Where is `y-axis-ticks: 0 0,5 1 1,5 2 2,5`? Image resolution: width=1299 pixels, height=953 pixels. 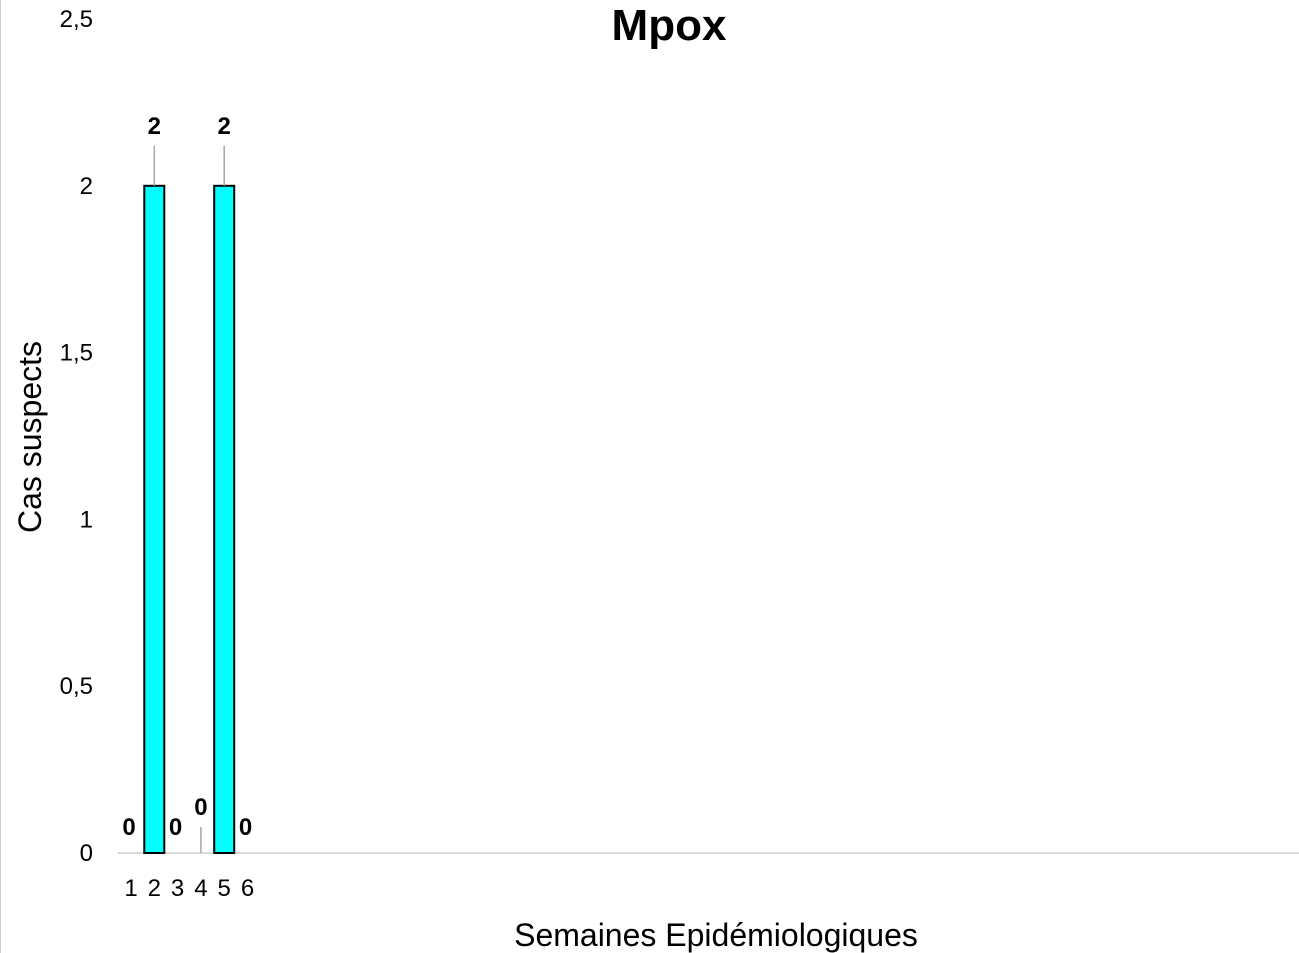
y-axis-ticks: 0 0,5 1 1,5 2 2,5 is located at coordinates (76, 436).